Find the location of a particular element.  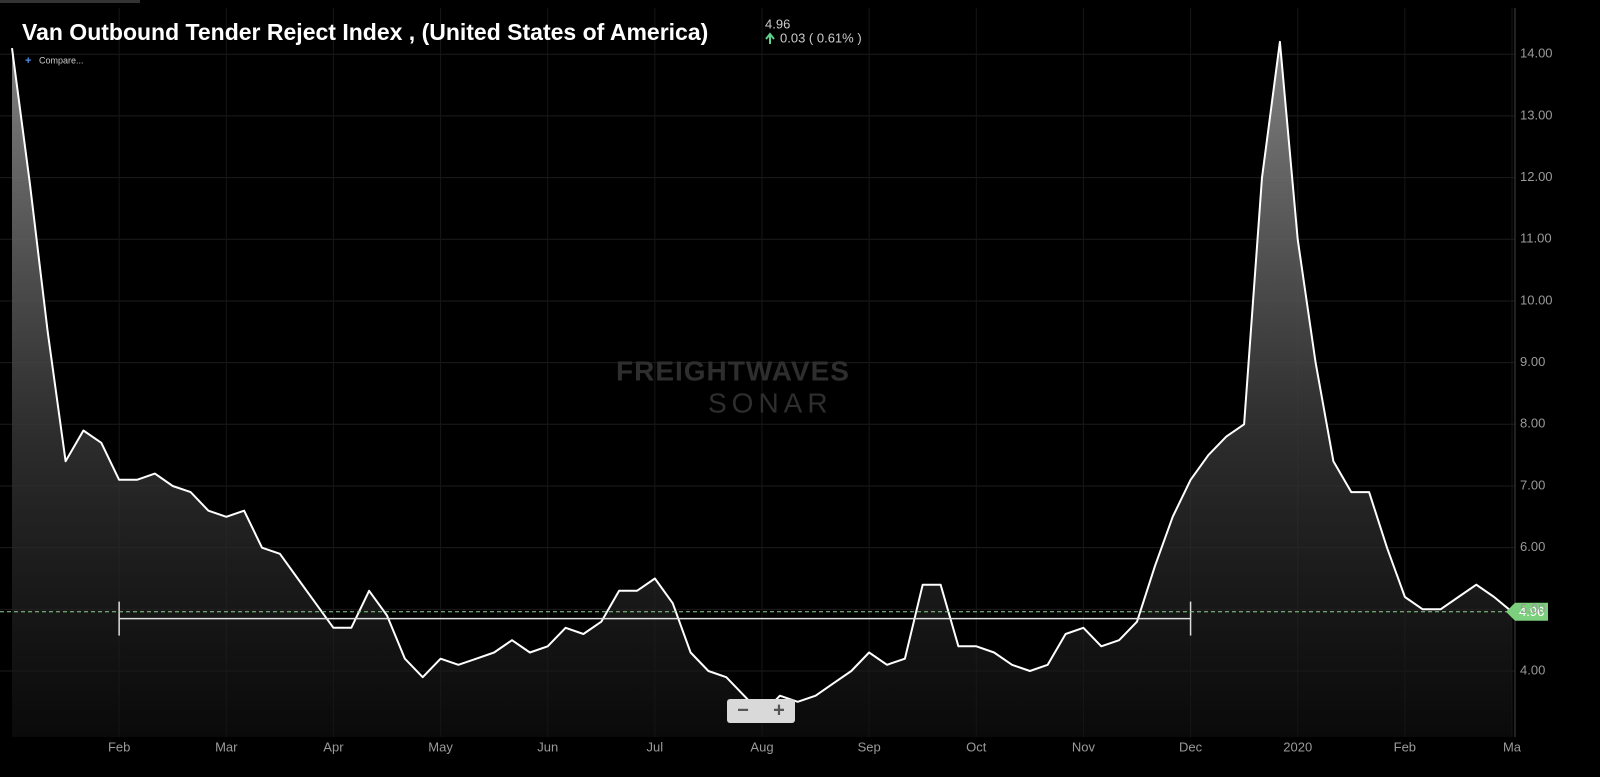

x-tick-label: Sep is located at coordinates (869, 746).